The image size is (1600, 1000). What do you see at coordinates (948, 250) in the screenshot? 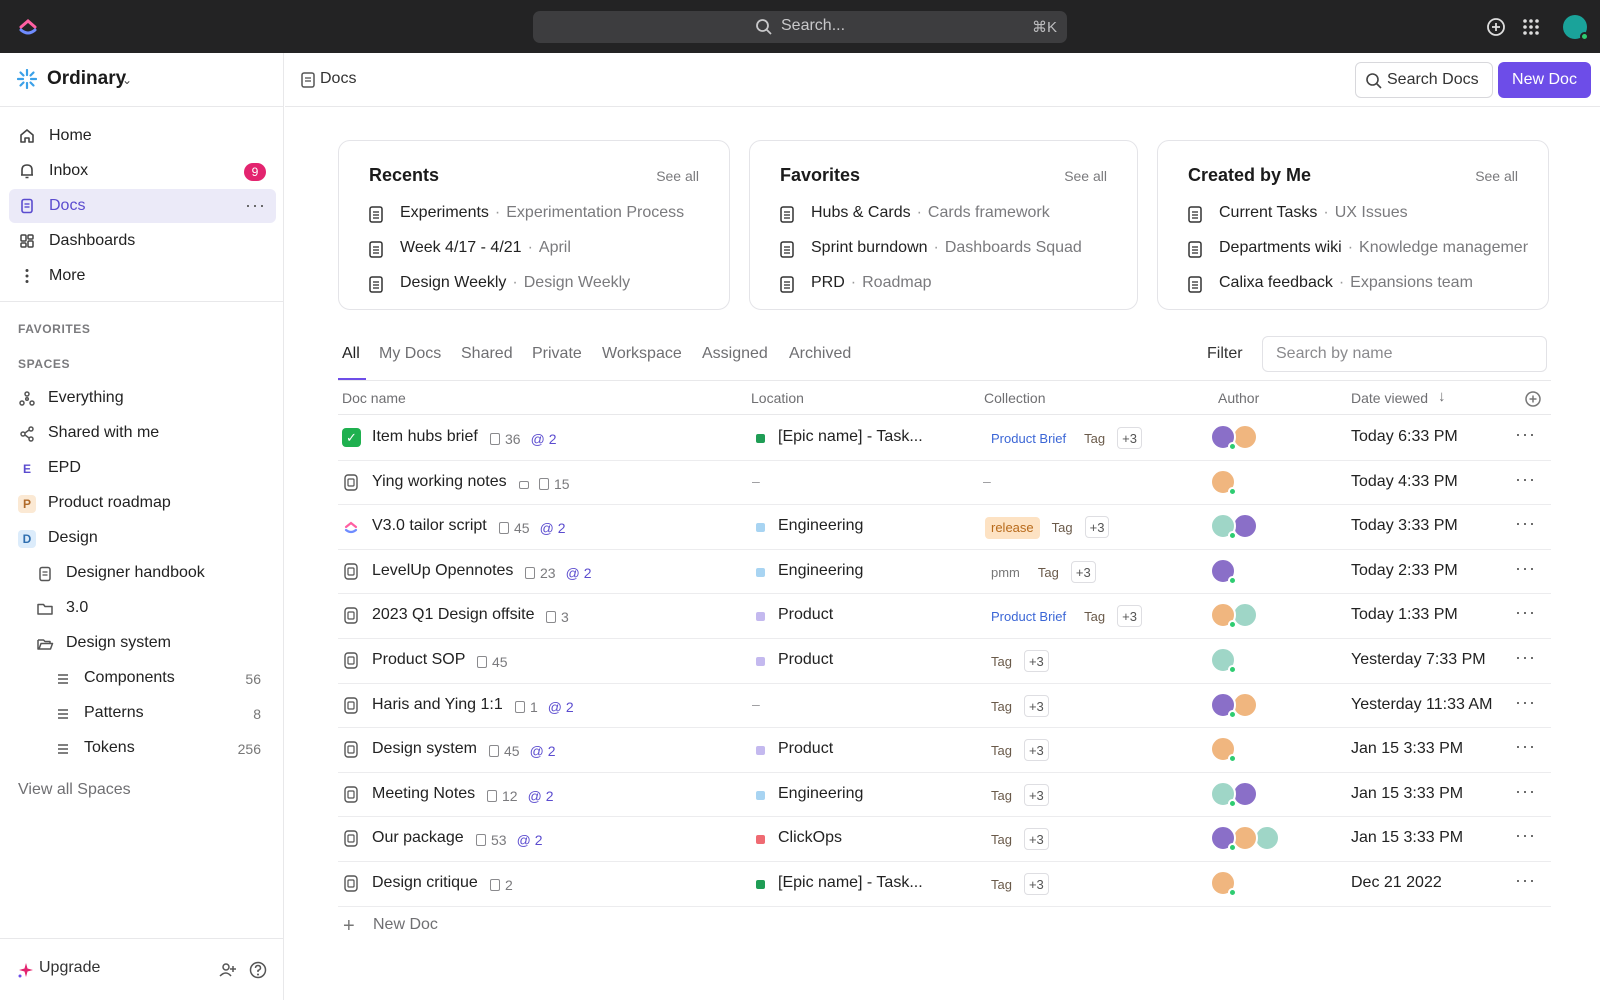
I see `card-item: Sprint burndown · Dashboards Squad` at bounding box center [948, 250].